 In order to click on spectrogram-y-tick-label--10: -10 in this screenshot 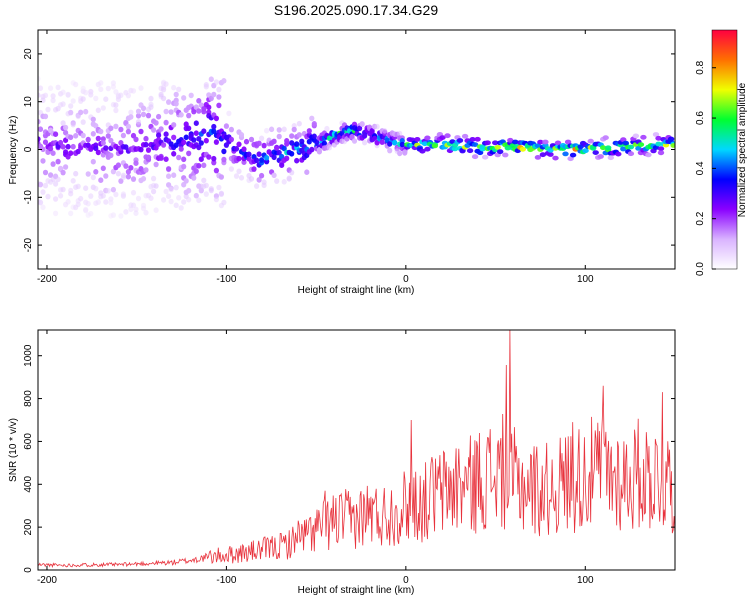, I will do `click(28, 197)`.